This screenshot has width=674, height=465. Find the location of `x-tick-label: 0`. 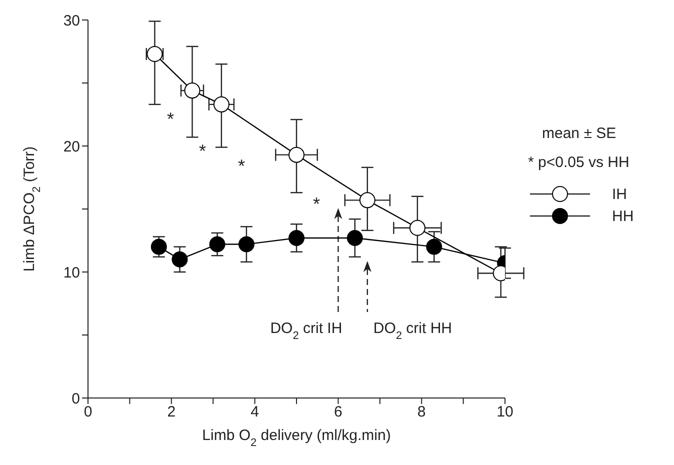

x-tick-label: 0 is located at coordinates (88, 412).